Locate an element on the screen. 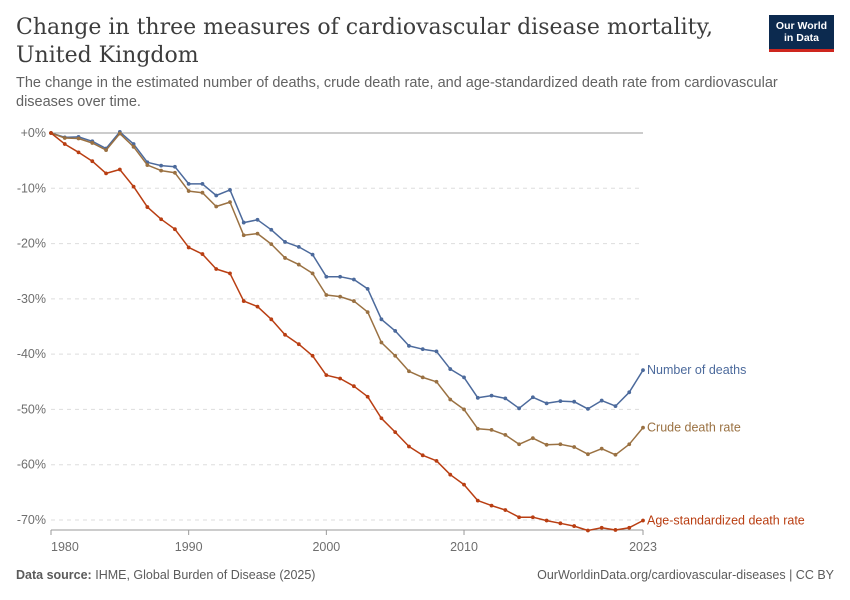 This screenshot has width=850, height=600. x-tick-label: 1990 is located at coordinates (189, 547).